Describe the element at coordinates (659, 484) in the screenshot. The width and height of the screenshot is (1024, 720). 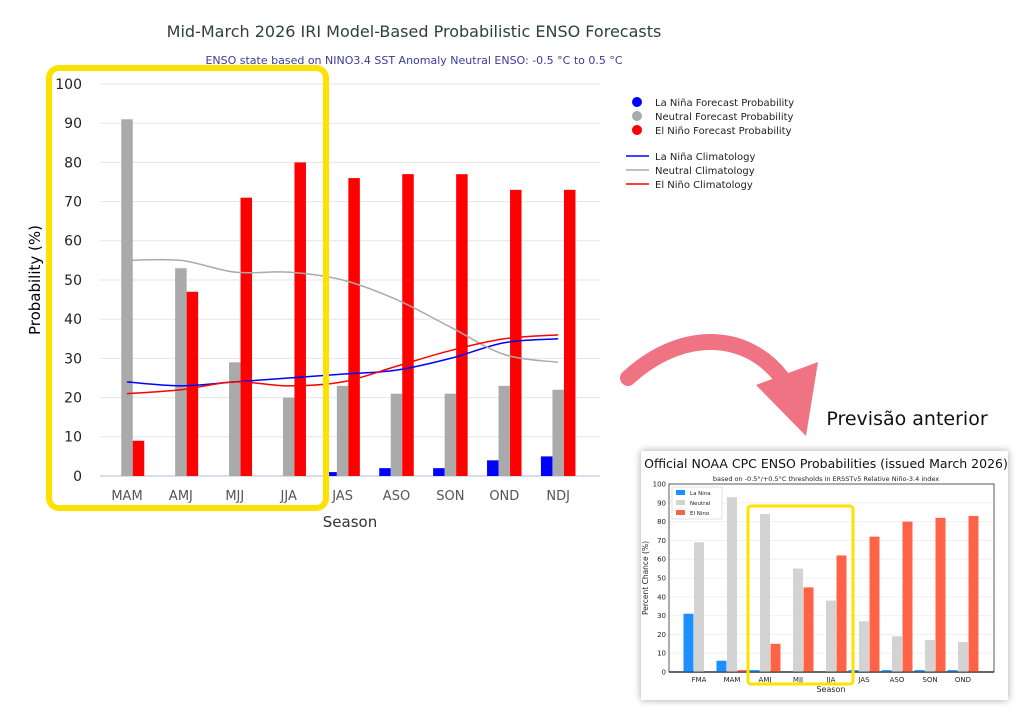
I see `y-tick-label: 100` at that location.